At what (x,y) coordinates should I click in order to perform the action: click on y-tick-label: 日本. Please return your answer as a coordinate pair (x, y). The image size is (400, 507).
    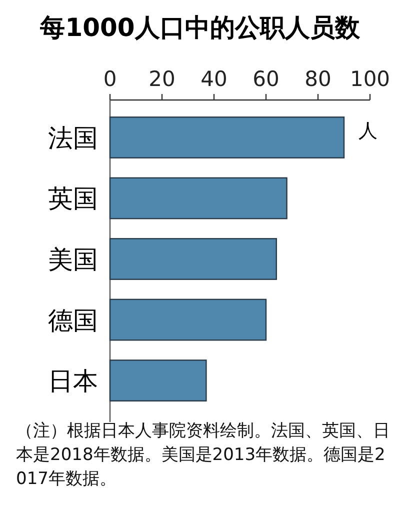
    Looking at the image, I should click on (73, 381).